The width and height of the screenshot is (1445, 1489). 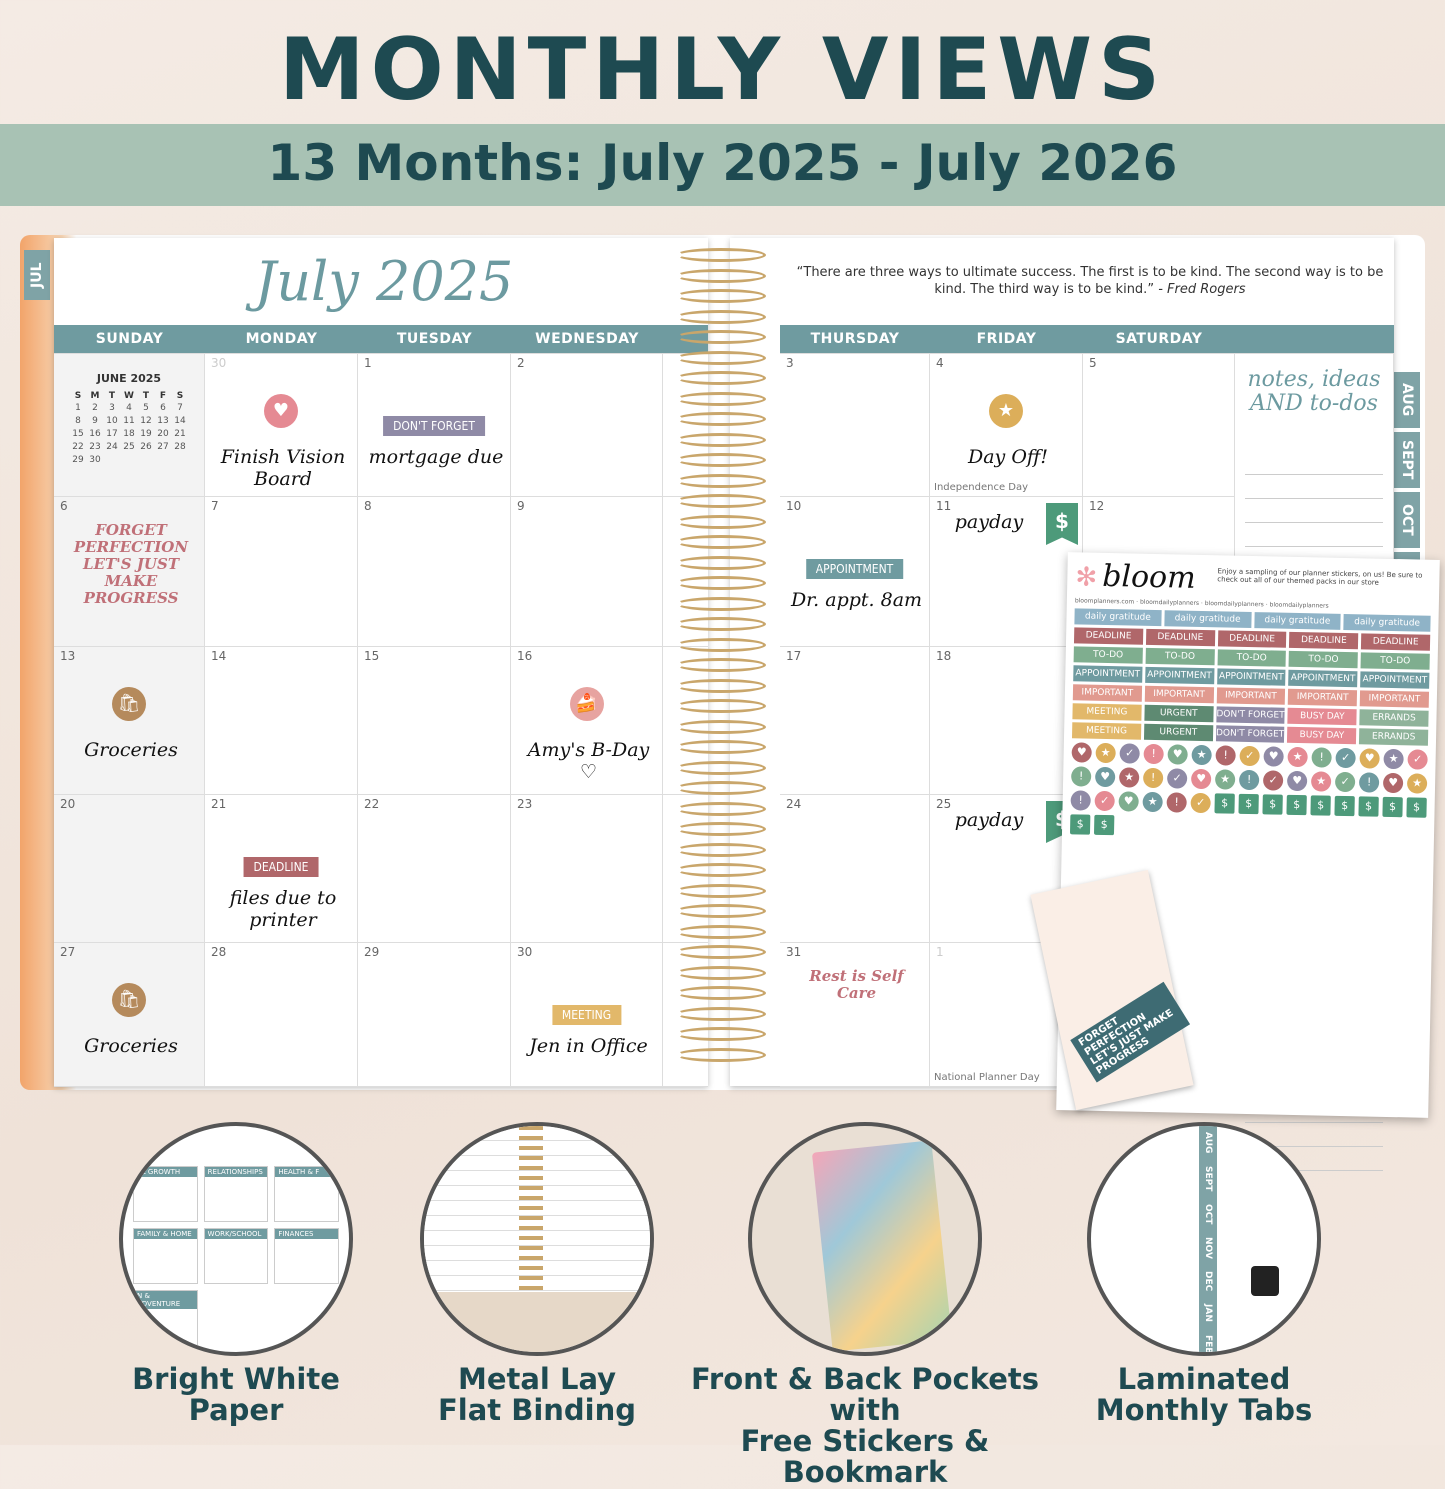 What do you see at coordinates (372, 952) in the screenshot?
I see `day-number: 29` at bounding box center [372, 952].